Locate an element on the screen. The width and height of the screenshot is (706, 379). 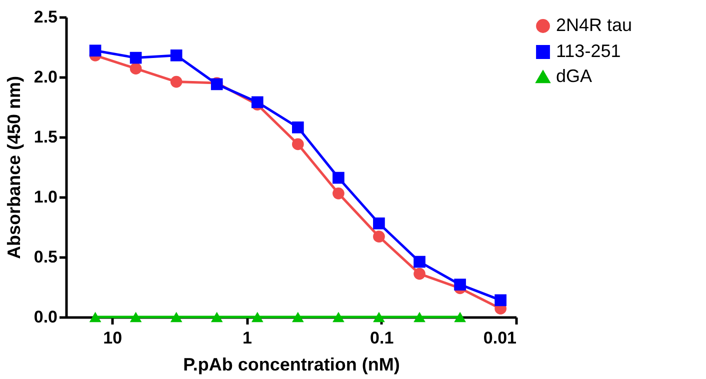
y-tick-label: 2.5 is located at coordinates (46, 17).